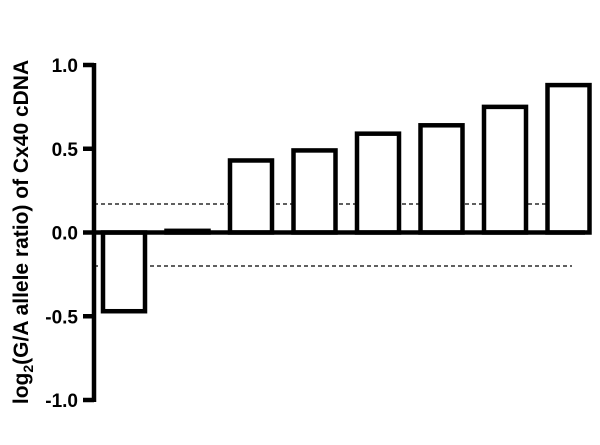 This screenshot has width=600, height=445. What do you see at coordinates (65, 150) in the screenshot?
I see `y-tick-label: 0.5` at bounding box center [65, 150].